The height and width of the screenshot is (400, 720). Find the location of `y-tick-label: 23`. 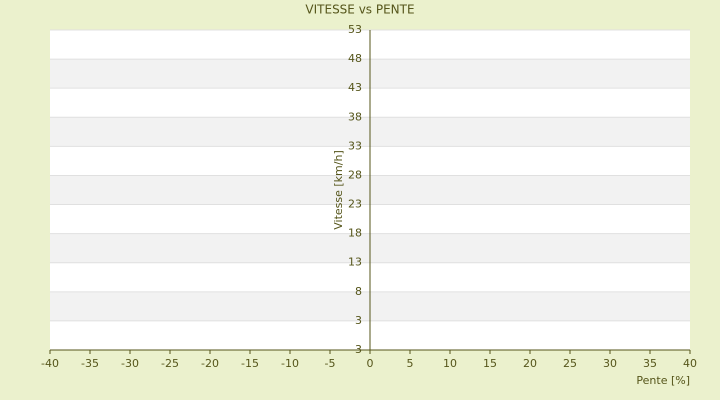

y-tick-label: 23 is located at coordinates (355, 204).